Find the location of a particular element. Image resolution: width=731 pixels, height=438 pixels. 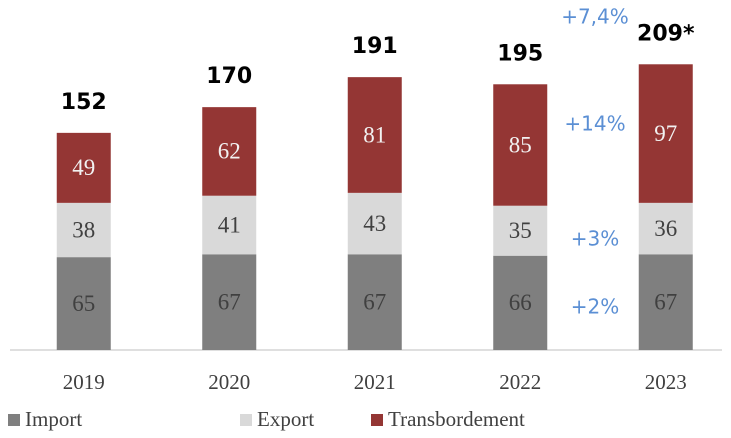

growth-annotation: +7,4% is located at coordinates (595, 17).